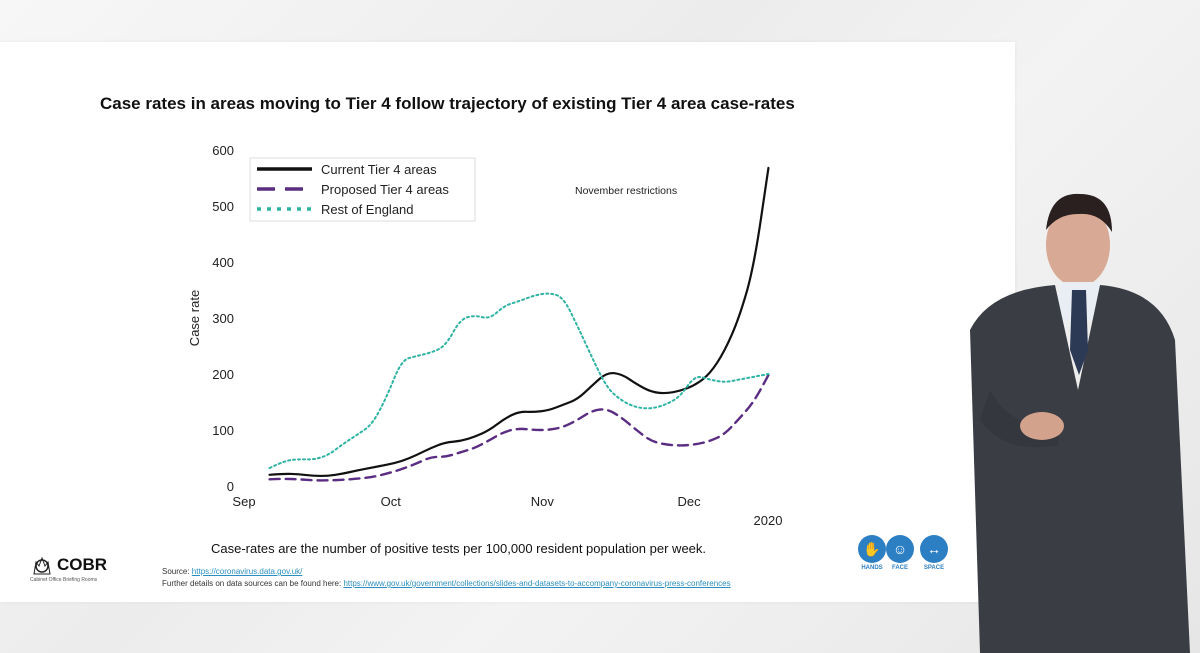 This screenshot has height=653, width=1200. What do you see at coordinates (385, 189) in the screenshot?
I see `legend-label: Proposed Tier 4 areas` at bounding box center [385, 189].